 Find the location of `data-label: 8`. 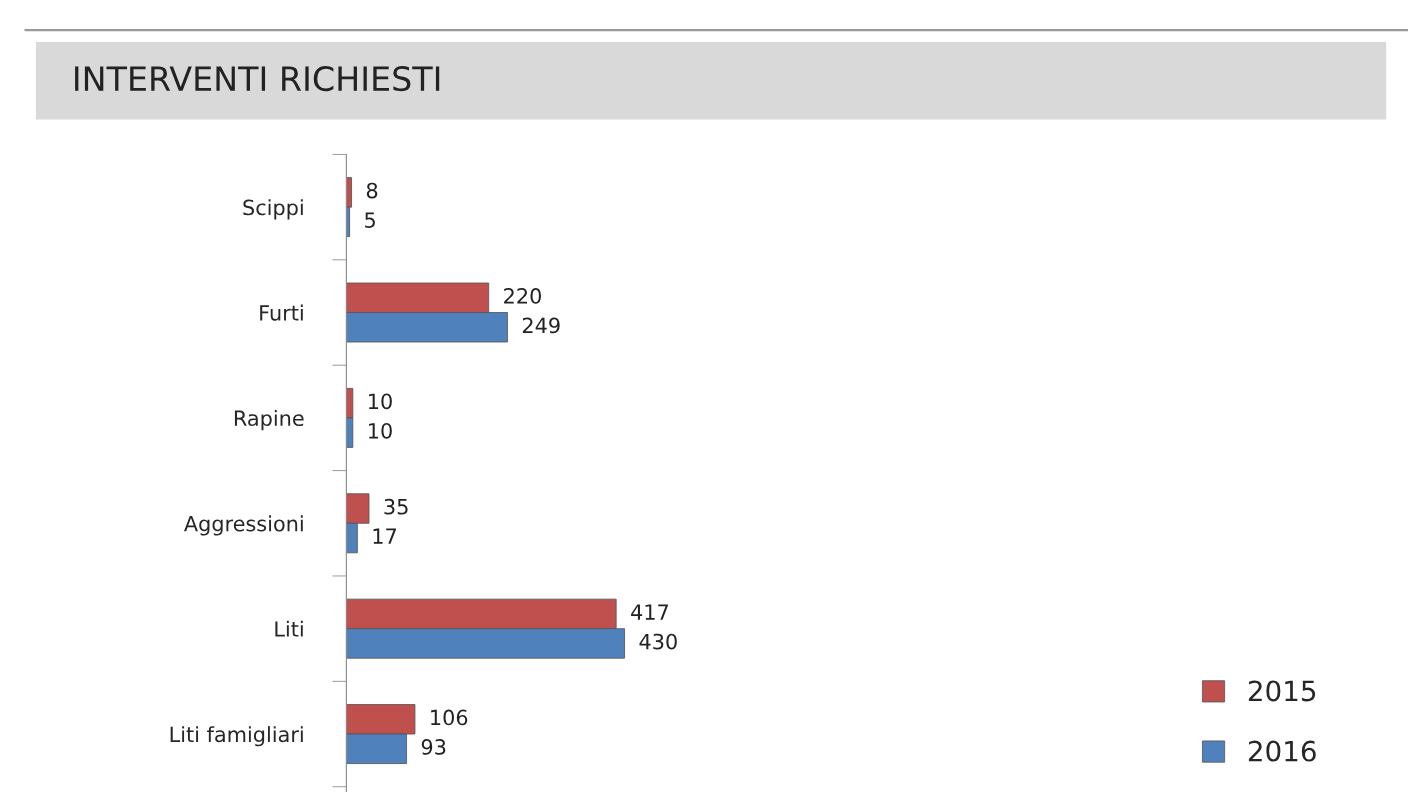

data-label: 8 is located at coordinates (372, 190).